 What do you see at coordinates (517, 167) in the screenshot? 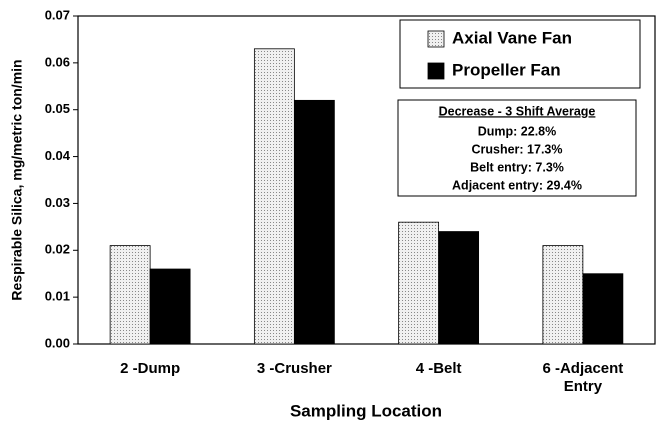
I see `annotation-line: Belt entry: 7.3%` at bounding box center [517, 167].